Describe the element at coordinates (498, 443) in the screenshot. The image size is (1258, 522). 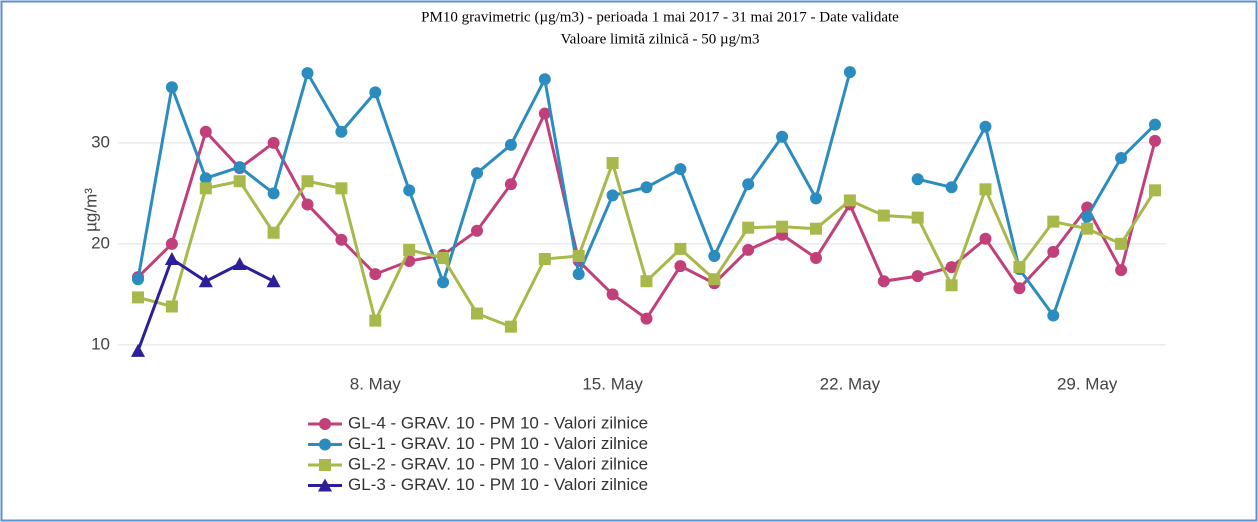
I see `legend-label: GL-1 - GRAV. 10 - PM 10 - Valori zilnice` at that location.